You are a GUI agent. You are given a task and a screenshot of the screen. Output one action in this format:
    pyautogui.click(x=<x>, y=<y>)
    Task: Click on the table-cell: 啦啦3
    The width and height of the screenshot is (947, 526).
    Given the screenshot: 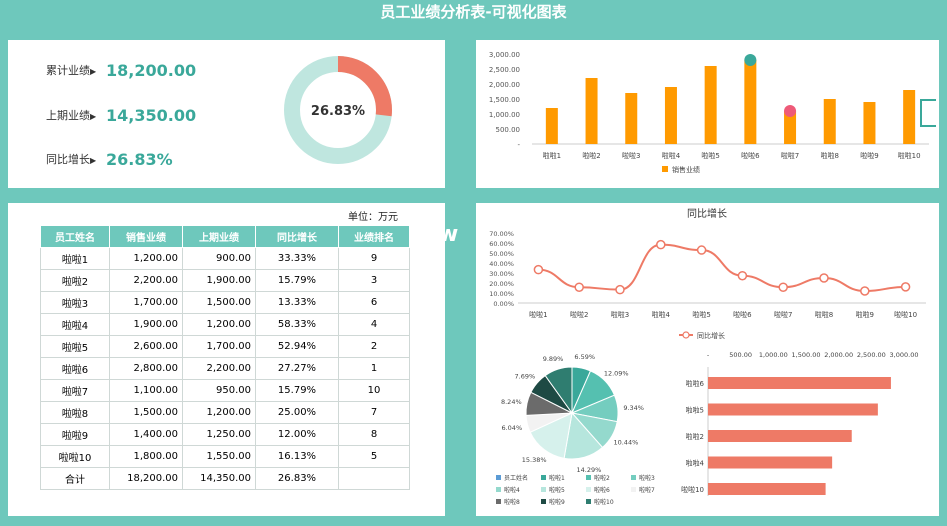 What is the action you would take?
    pyautogui.click(x=75, y=302)
    